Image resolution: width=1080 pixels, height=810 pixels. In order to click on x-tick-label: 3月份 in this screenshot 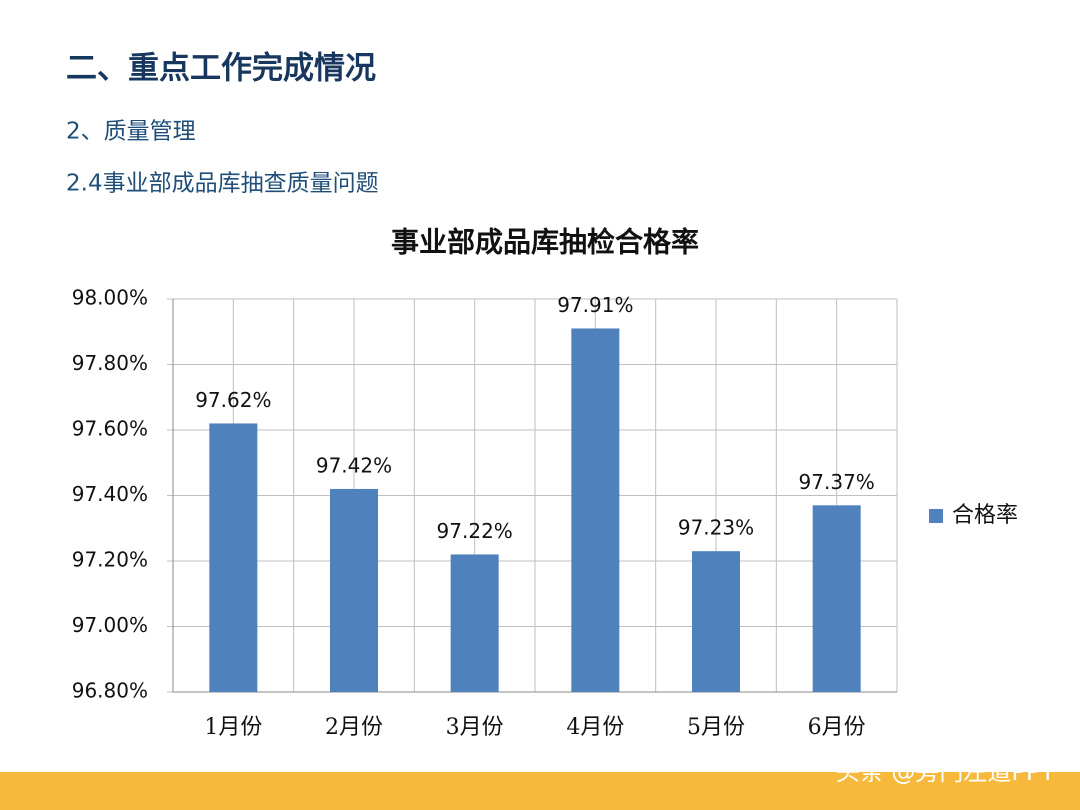, I will do `click(475, 727)`.